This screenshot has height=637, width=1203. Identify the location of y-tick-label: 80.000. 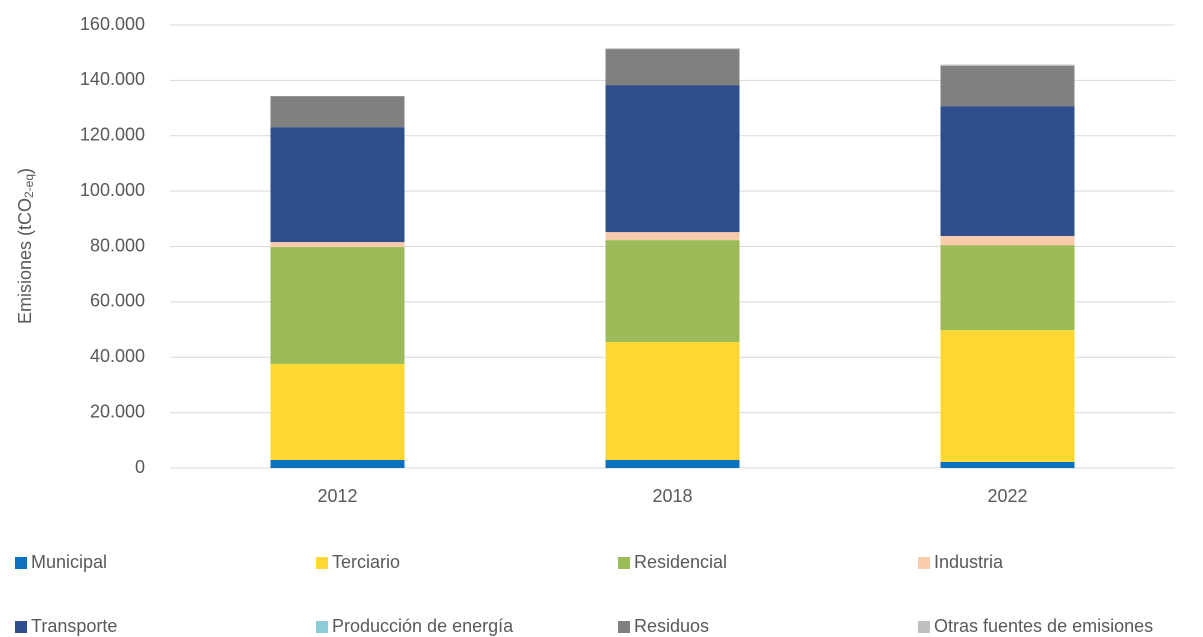
(117, 245).